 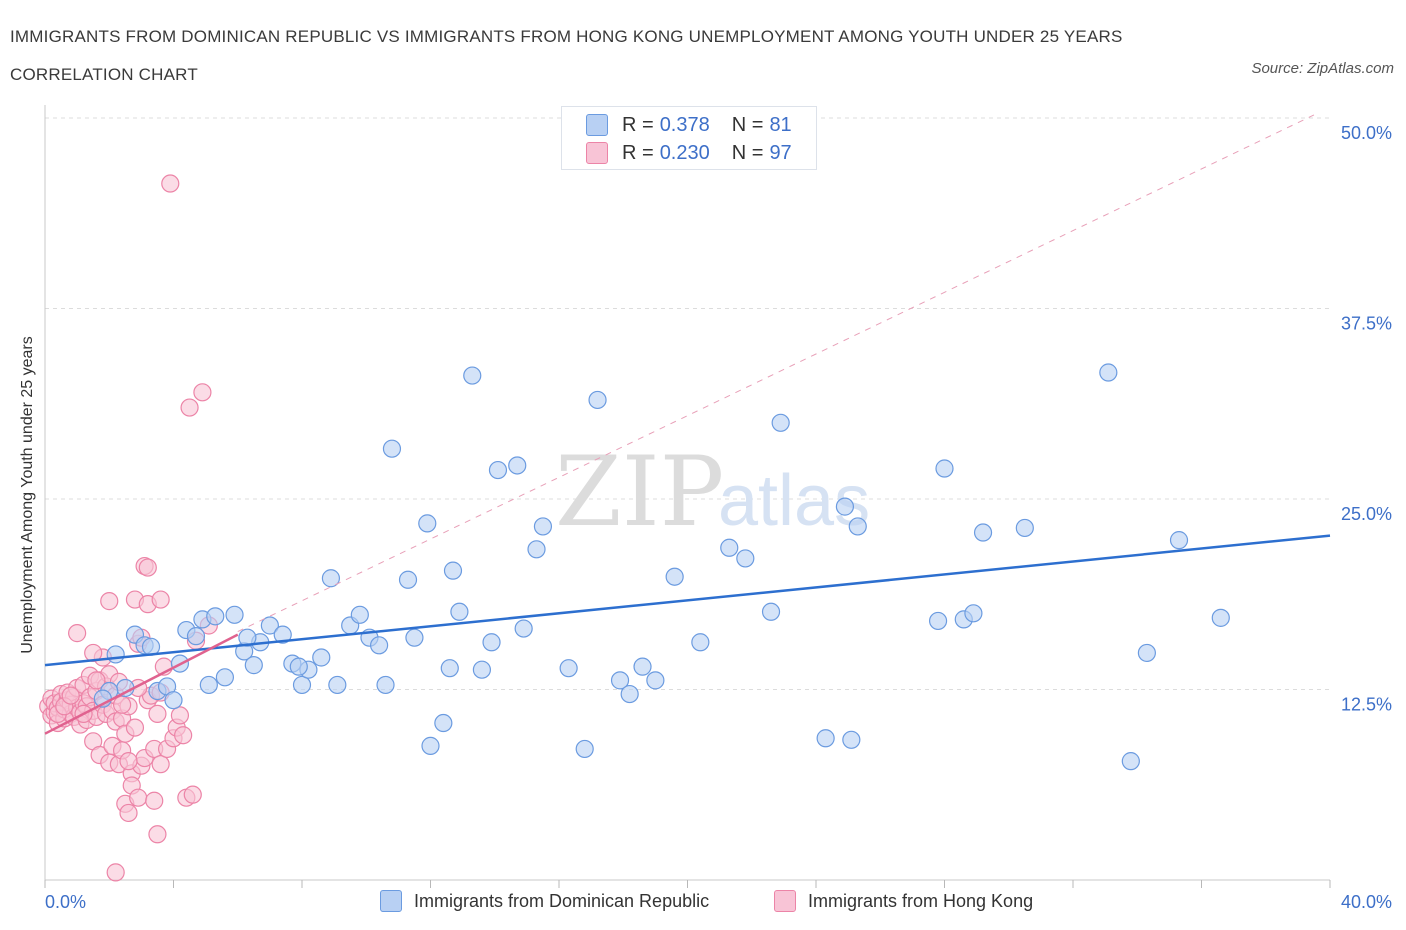 I want to click on series-hong-kong, so click(x=128, y=528).